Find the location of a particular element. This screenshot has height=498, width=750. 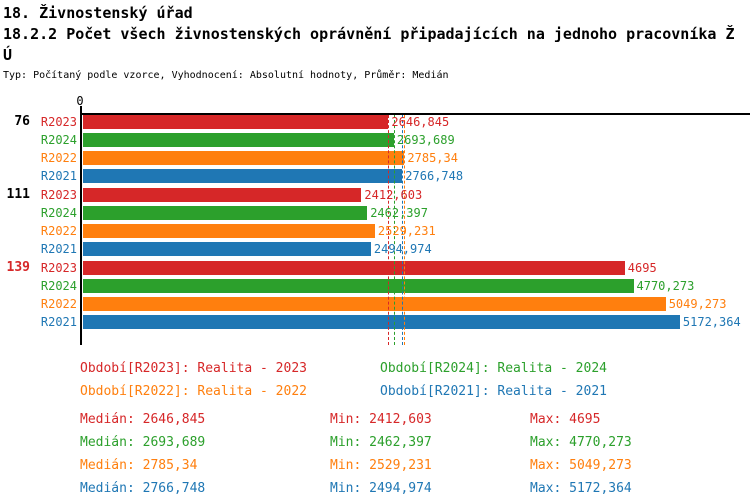

stat-max-r2021: Max: 5172,364 is located at coordinates (581, 488).